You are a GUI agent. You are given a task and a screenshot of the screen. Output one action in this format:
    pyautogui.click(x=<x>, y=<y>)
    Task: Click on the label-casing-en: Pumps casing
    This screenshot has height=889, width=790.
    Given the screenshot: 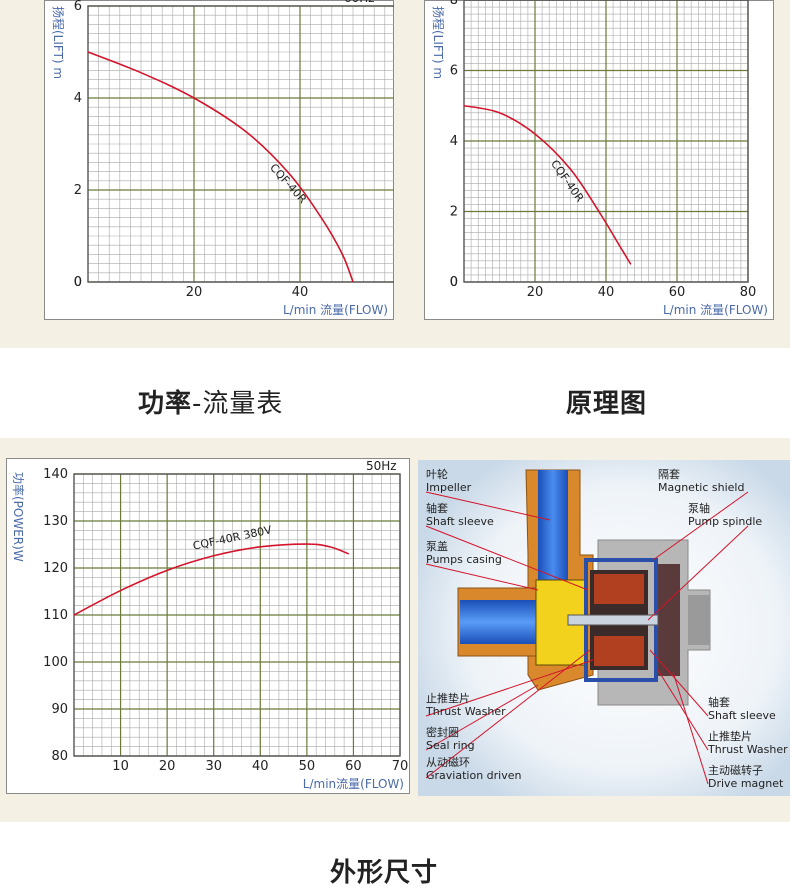 What is the action you would take?
    pyautogui.click(x=464, y=559)
    